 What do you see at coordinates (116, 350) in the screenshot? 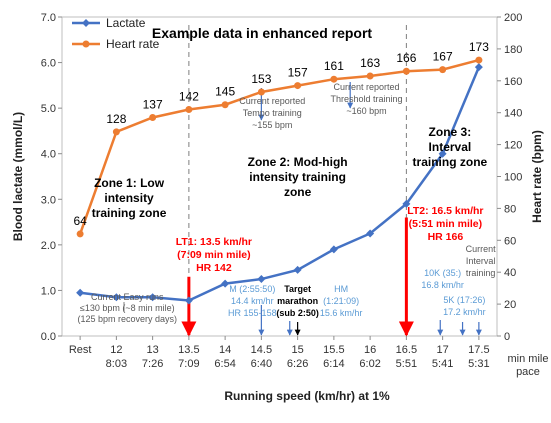
I see `x-tick-label: 12` at bounding box center [116, 350].